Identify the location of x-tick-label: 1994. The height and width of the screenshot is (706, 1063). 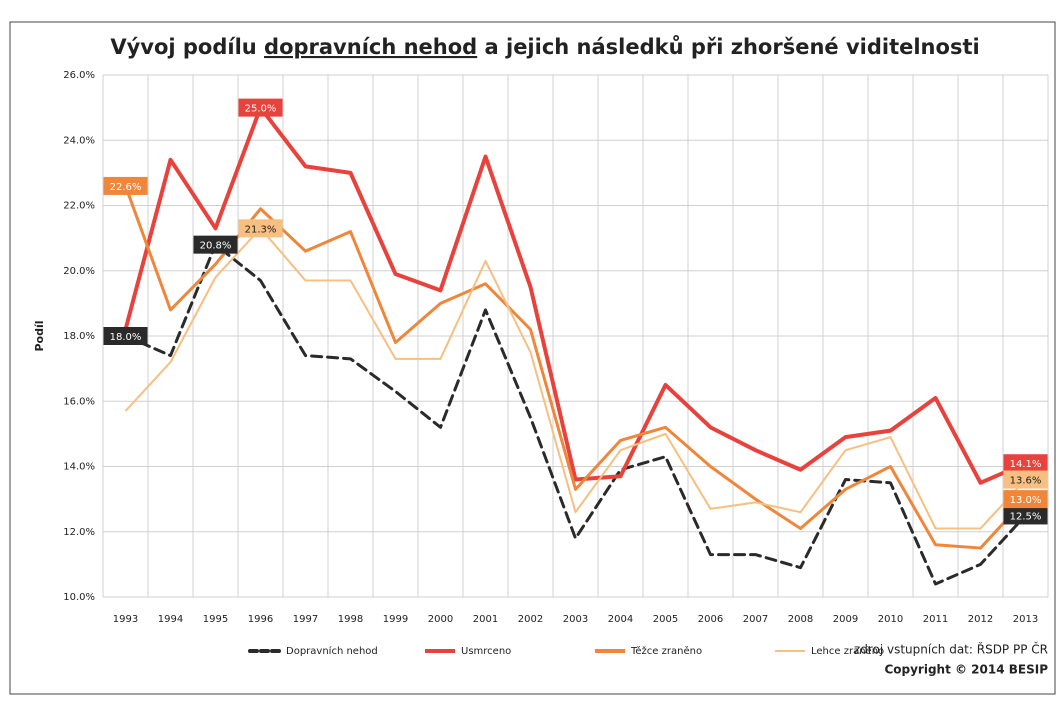
(170, 619).